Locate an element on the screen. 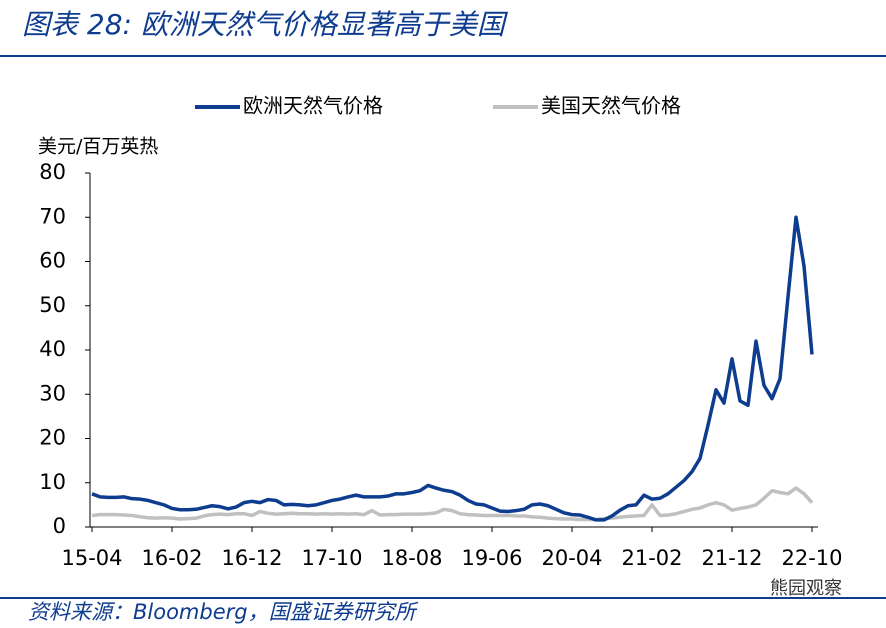 This screenshot has height=628, width=886. x-tick-label: 18-08 is located at coordinates (411, 558).